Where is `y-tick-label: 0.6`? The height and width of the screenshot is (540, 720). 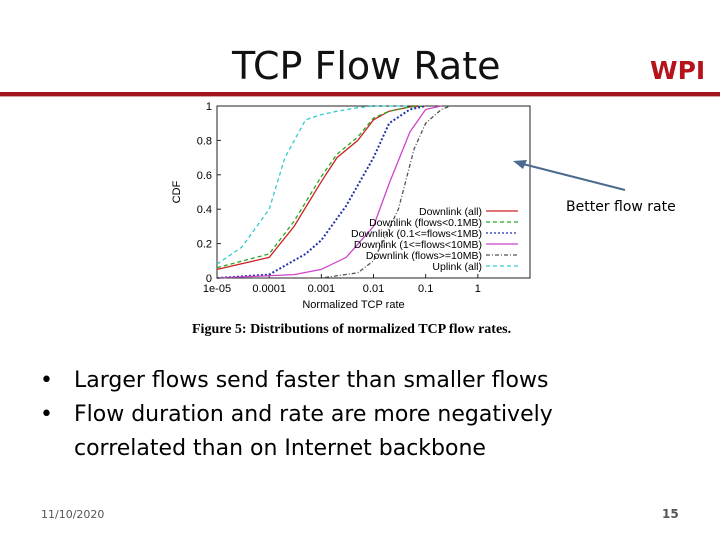
y-tick-label: 0.6 is located at coordinates (204, 176).